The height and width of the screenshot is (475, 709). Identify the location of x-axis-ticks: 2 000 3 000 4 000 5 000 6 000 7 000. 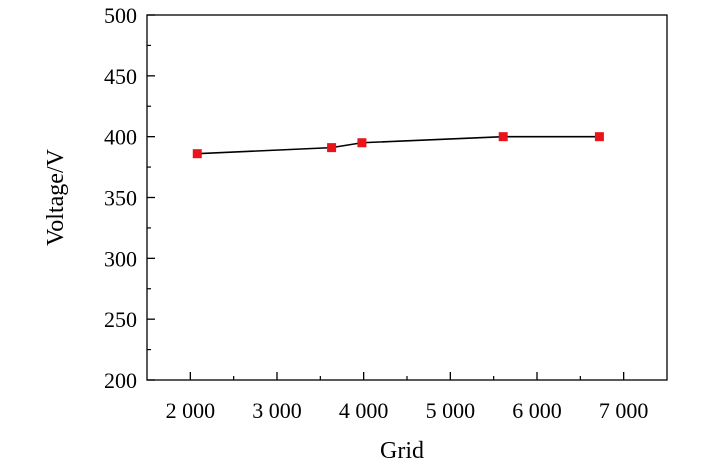
(407, 397).